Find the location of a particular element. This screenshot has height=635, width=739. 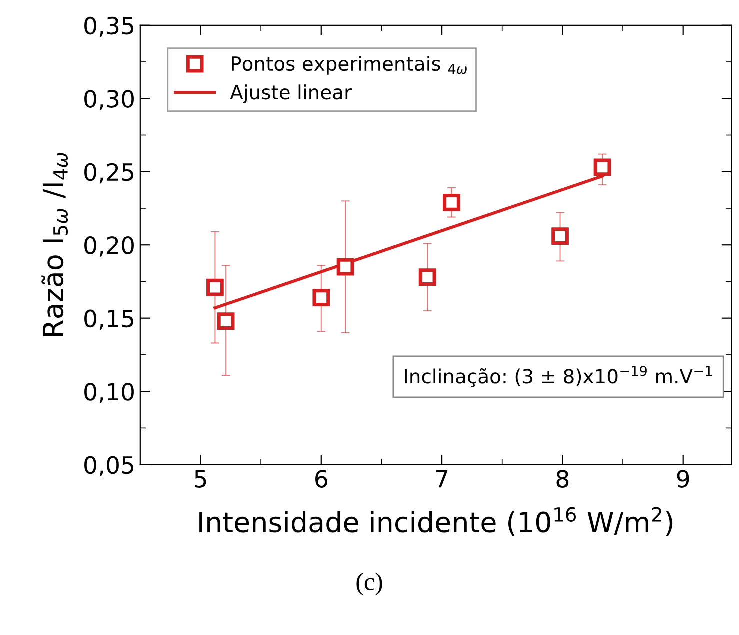

x-tick-label: 7 is located at coordinates (442, 479).